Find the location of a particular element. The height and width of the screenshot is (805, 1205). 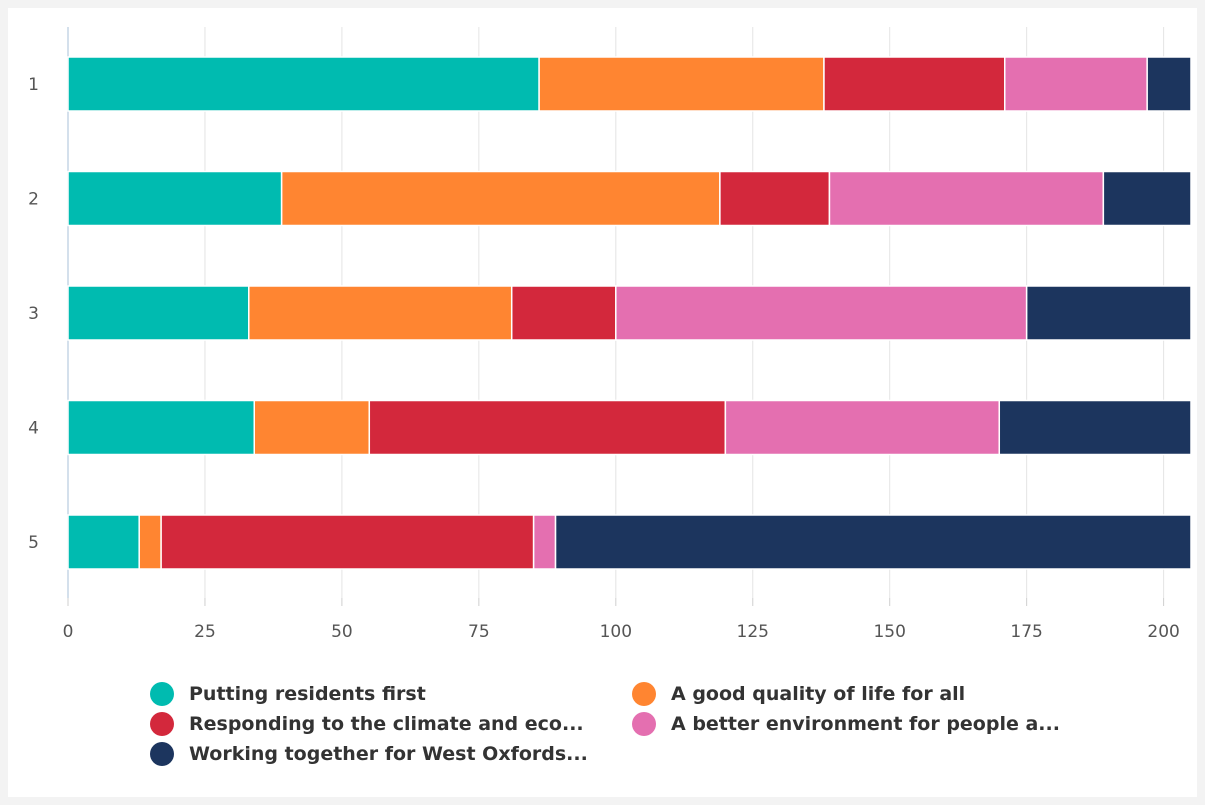

x-tick-label: 25 is located at coordinates (205, 632).